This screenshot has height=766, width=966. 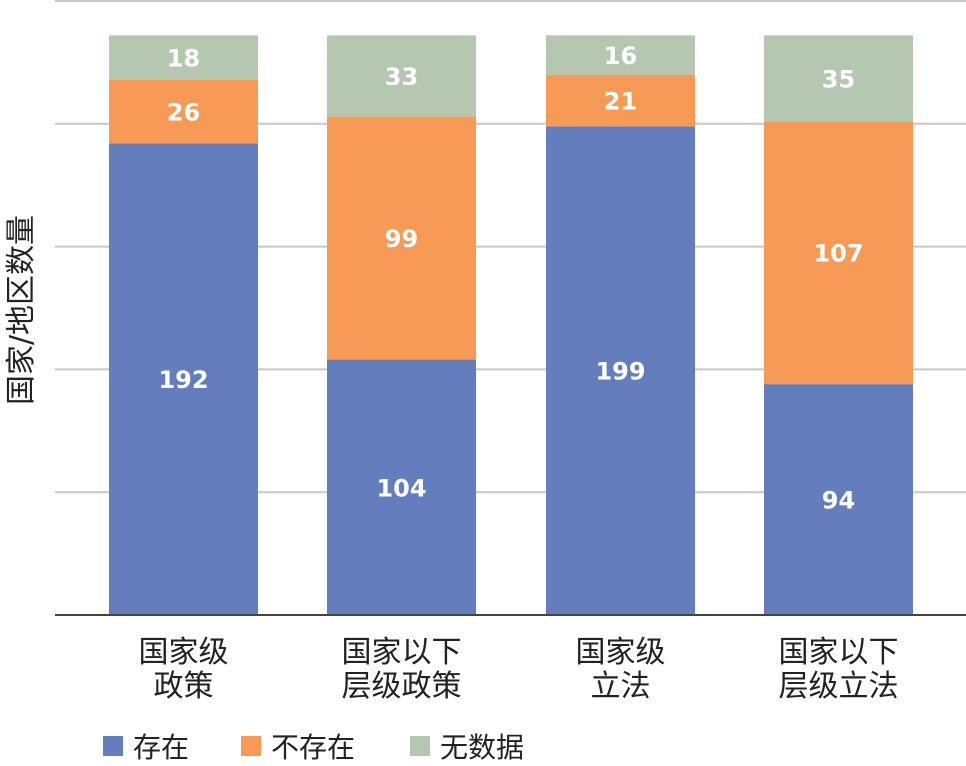 What do you see at coordinates (183, 686) in the screenshot?
I see `x-tick-label-line: 政策` at bounding box center [183, 686].